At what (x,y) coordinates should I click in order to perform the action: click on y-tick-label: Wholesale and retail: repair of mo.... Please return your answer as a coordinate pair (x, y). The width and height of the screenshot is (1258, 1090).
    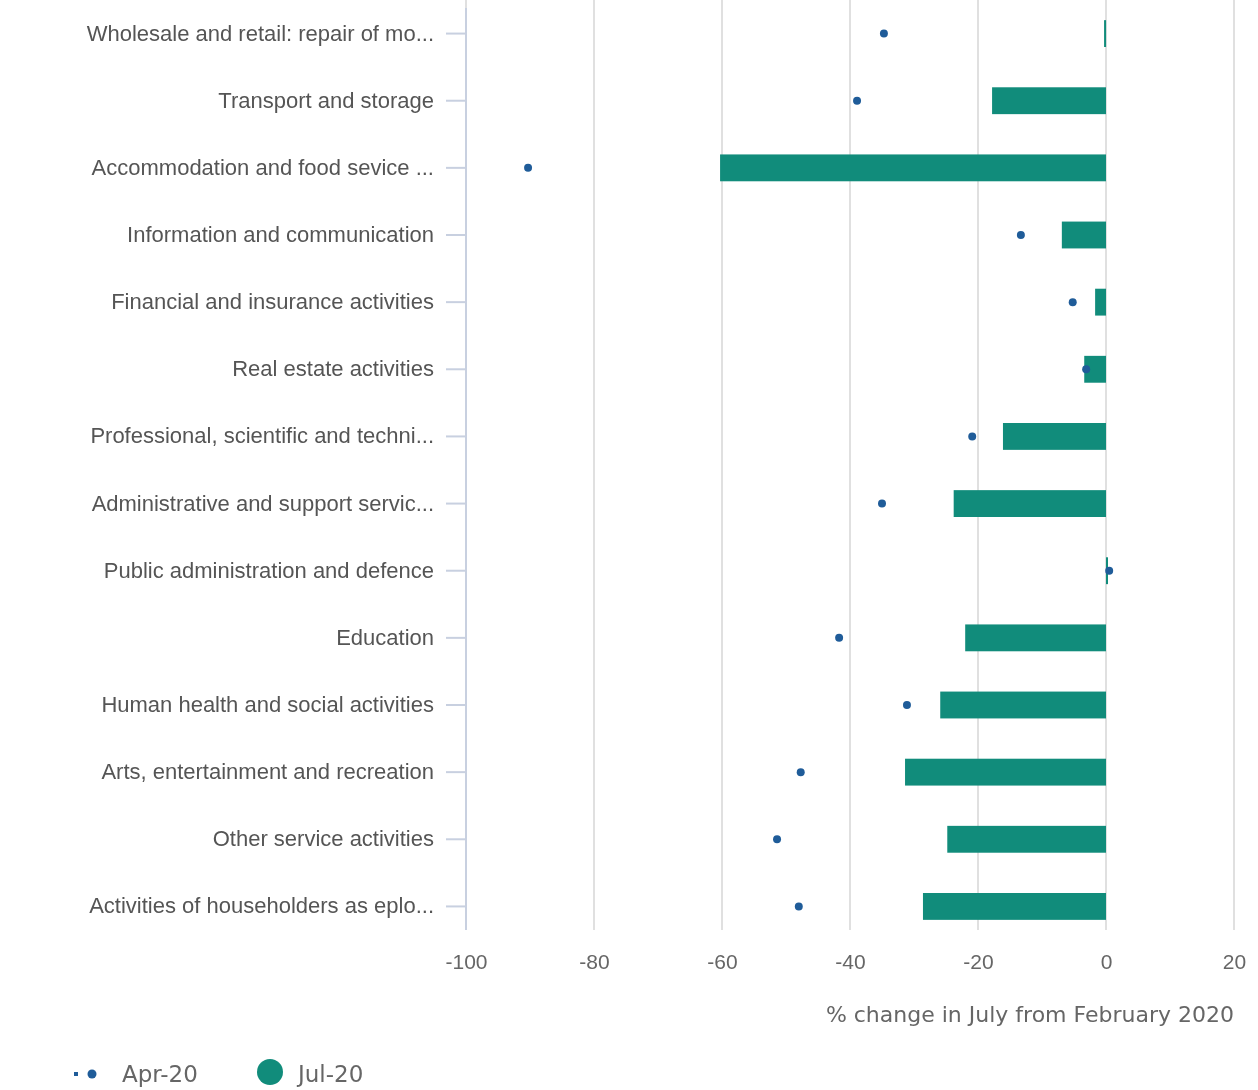
    Looking at the image, I should click on (260, 33).